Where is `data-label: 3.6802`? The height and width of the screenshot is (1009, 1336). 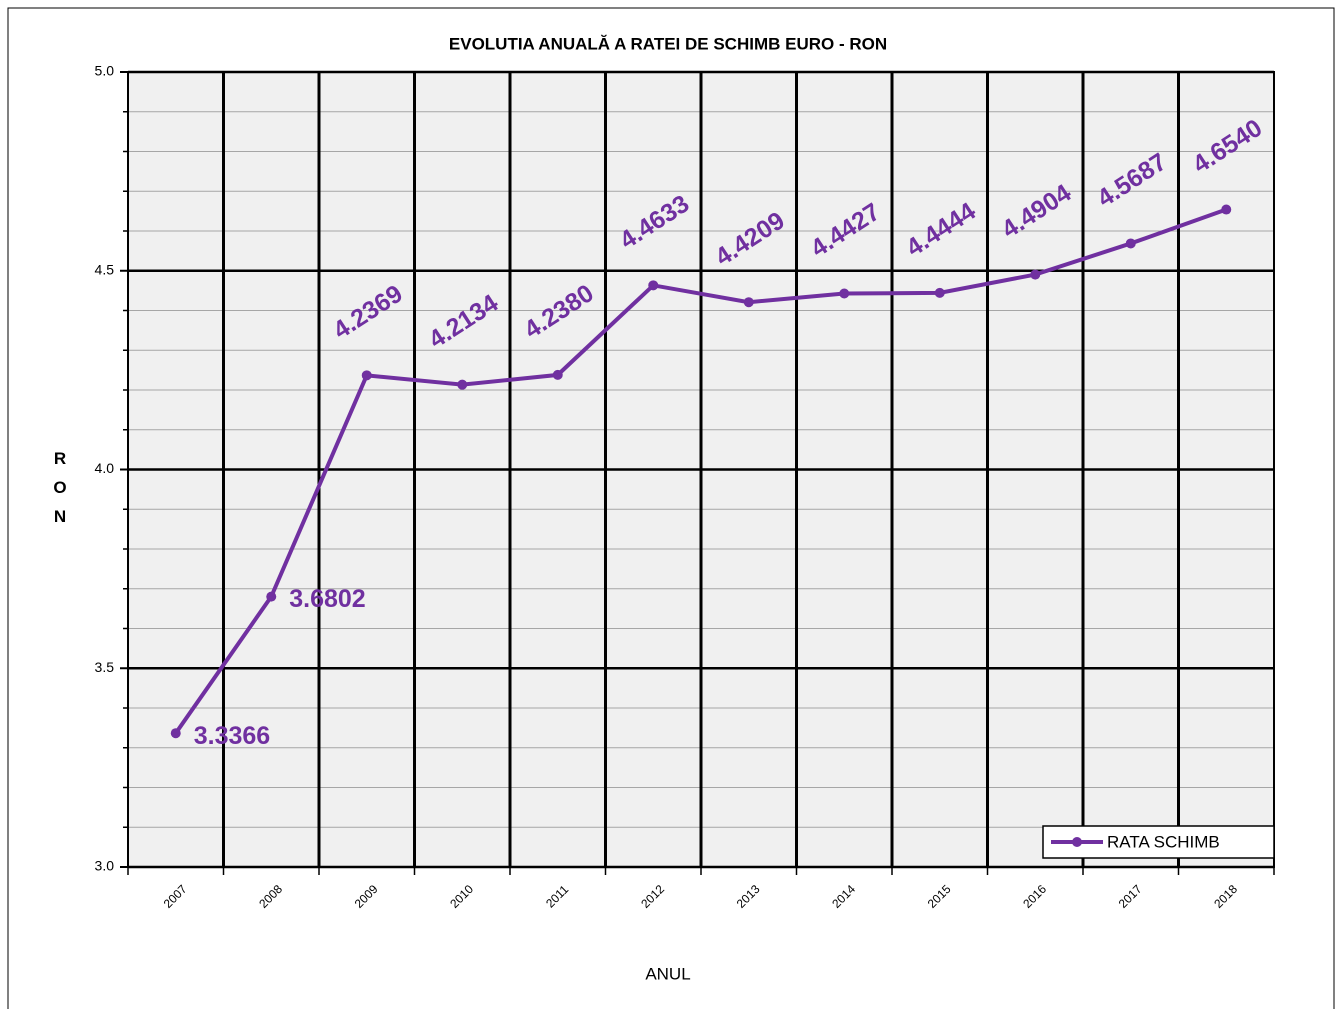
data-label: 3.6802 is located at coordinates (327, 599).